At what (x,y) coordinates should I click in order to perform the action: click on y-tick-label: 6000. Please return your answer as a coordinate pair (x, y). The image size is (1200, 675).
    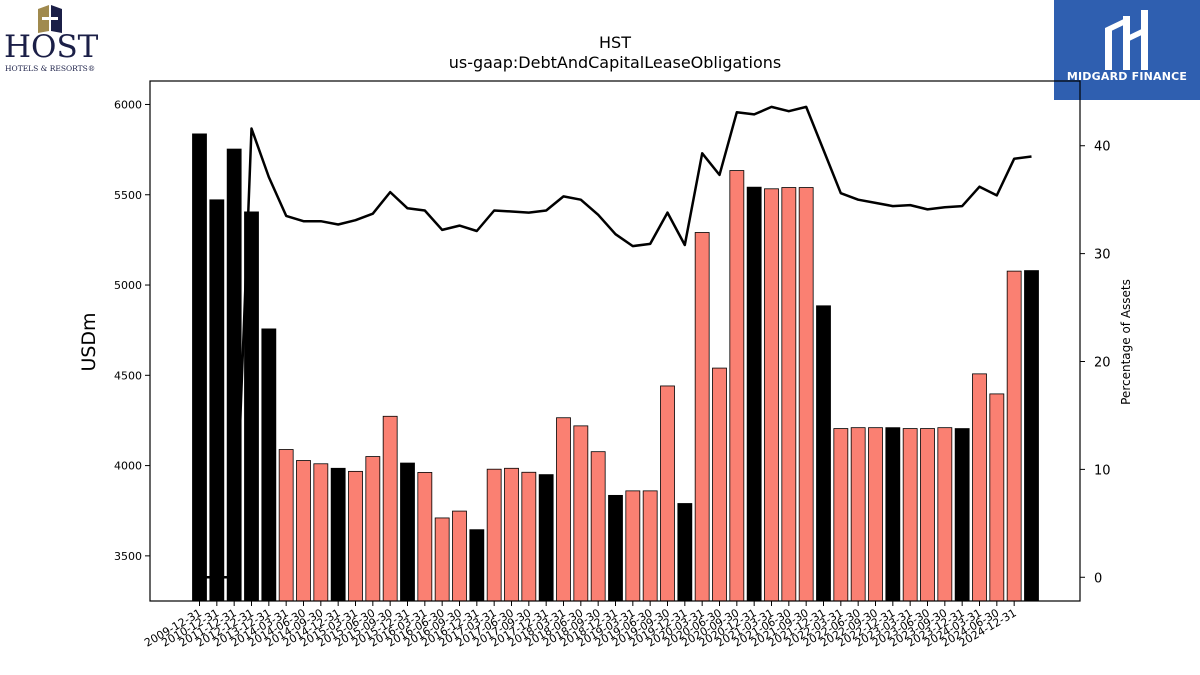
    Looking at the image, I should click on (128, 104).